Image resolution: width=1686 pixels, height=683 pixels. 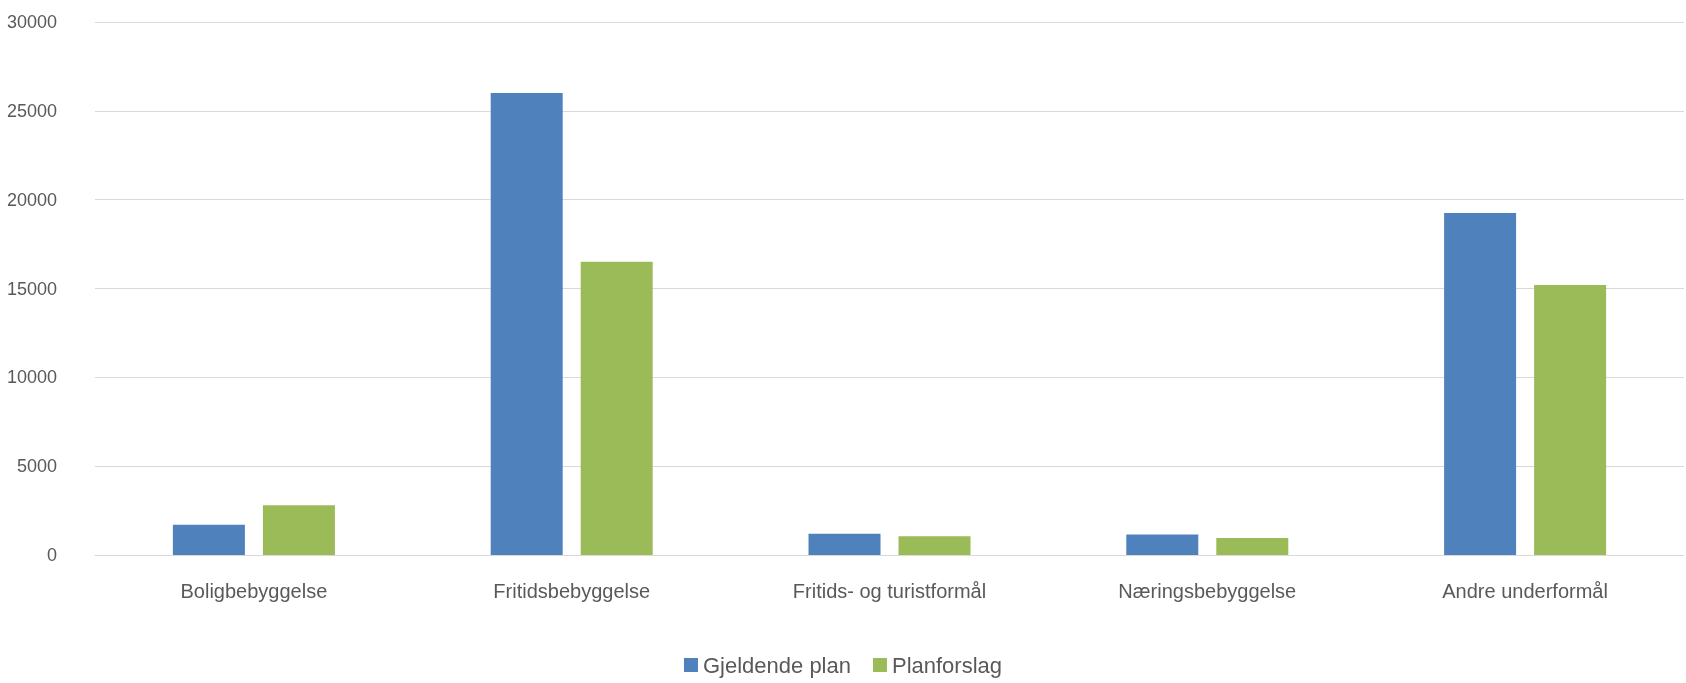 I want to click on y-tick-label: 0, so click(x=51, y=555).